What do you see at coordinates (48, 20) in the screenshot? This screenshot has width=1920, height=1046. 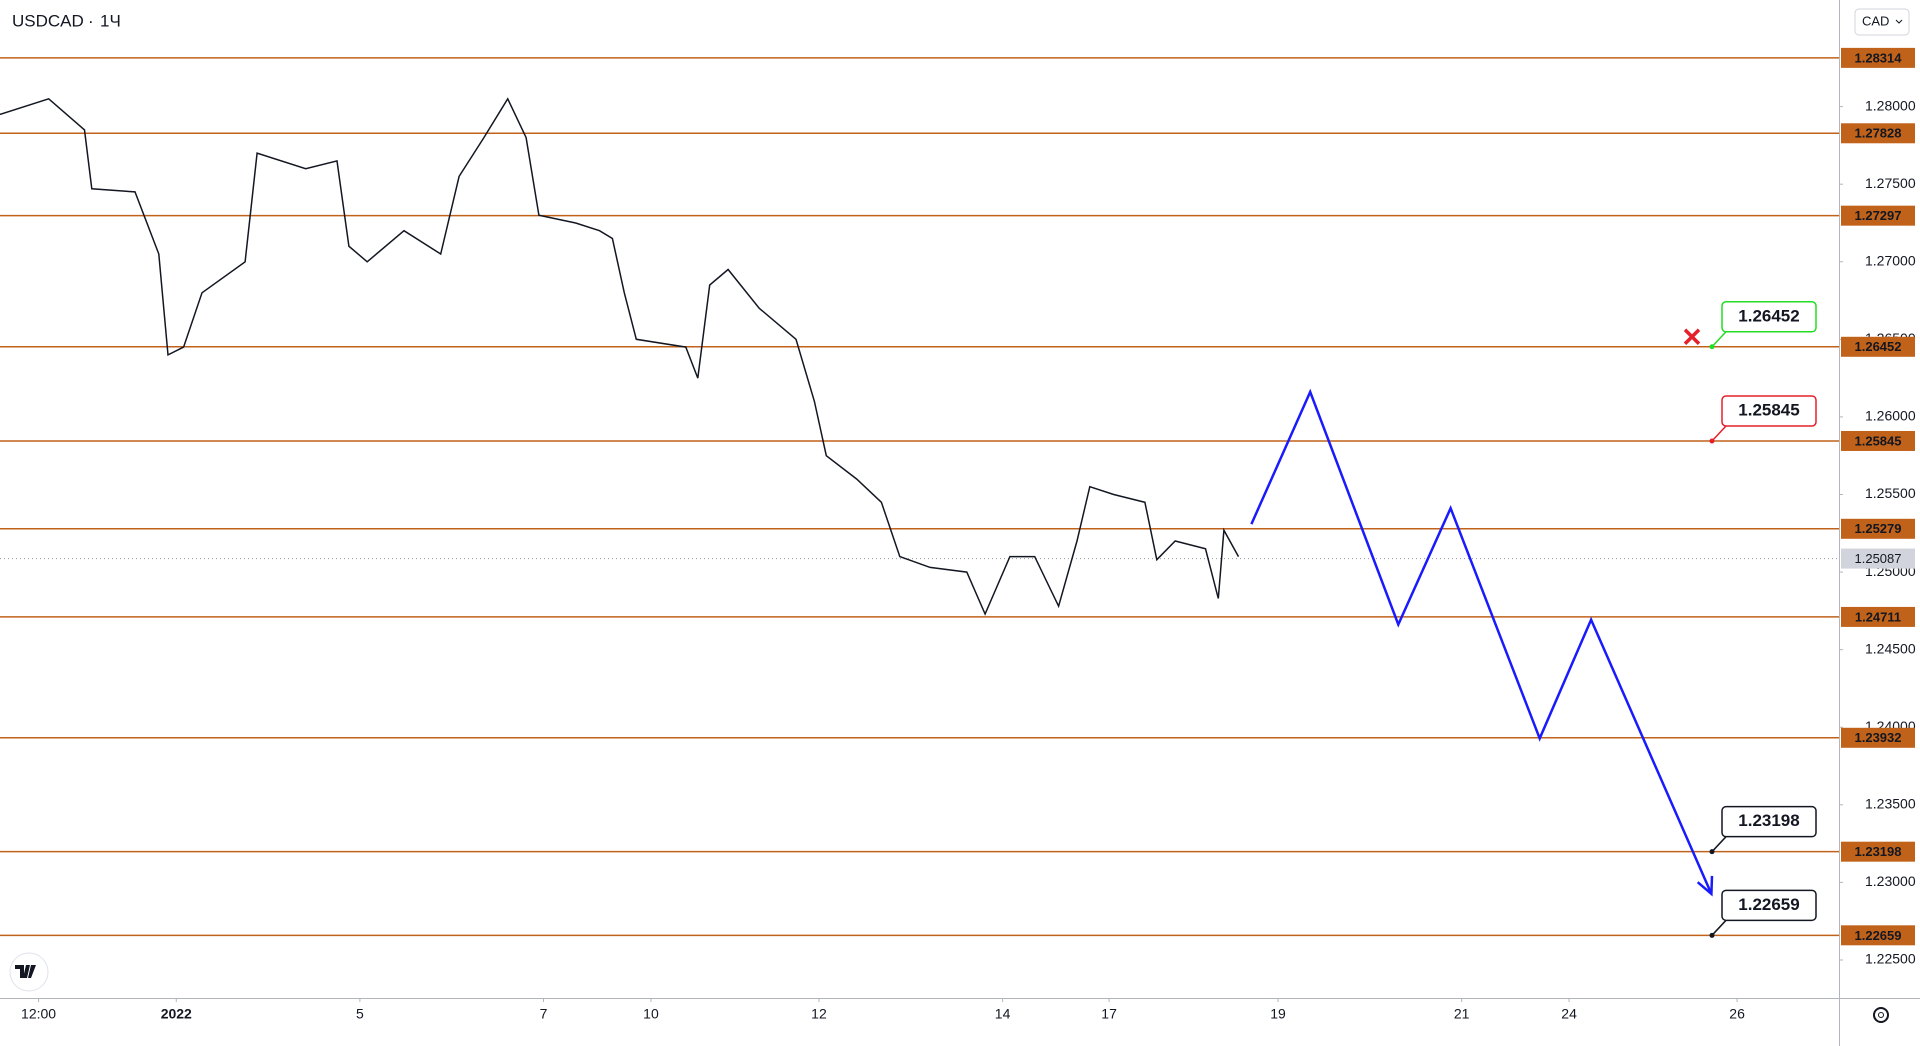 I see `symbol: USDCAD` at bounding box center [48, 20].